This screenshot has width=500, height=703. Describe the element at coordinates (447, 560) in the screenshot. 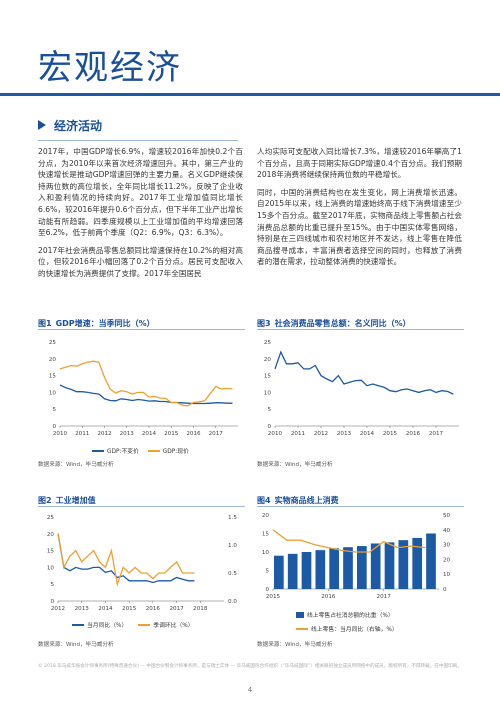

I see `y2-tick-label: 20` at that location.